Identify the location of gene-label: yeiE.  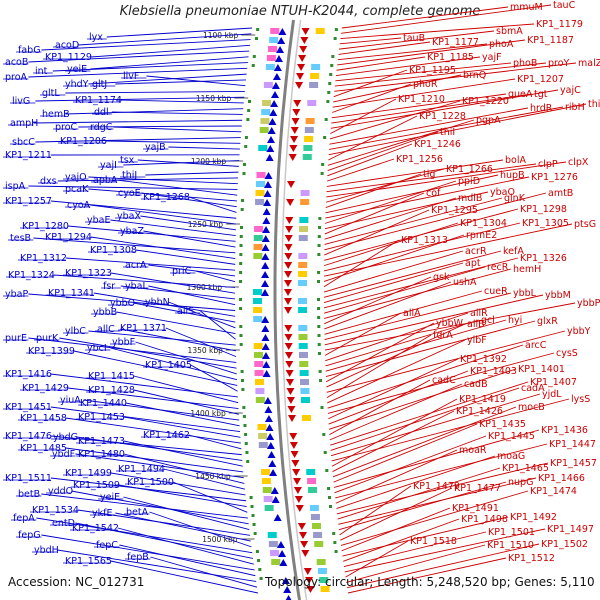
(110, 497).